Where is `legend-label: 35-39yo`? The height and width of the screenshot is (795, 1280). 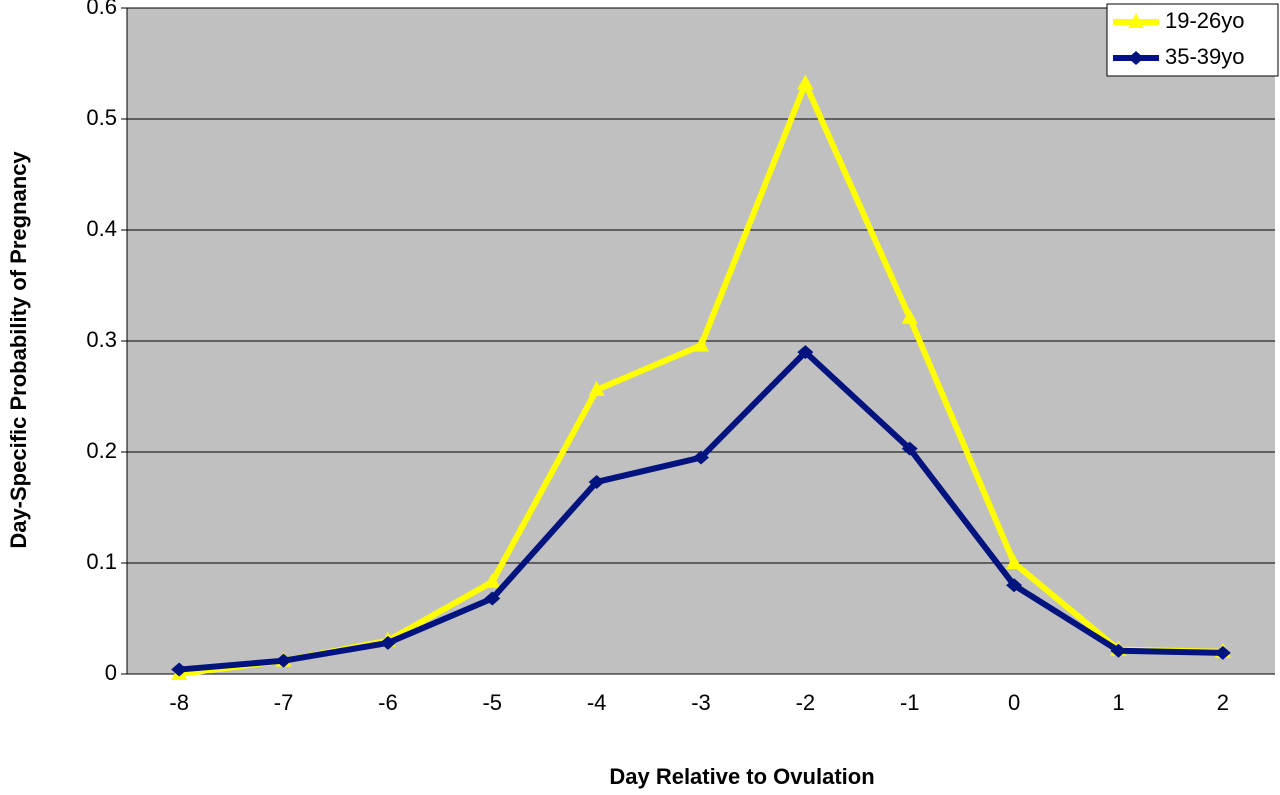 legend-label: 35-39yo is located at coordinates (1205, 56).